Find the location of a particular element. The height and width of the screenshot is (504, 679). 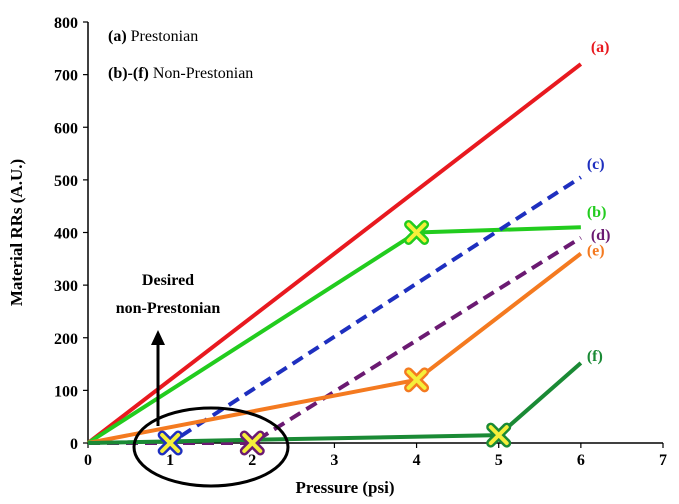

annotation-desired: Desired is located at coordinates (168, 280).